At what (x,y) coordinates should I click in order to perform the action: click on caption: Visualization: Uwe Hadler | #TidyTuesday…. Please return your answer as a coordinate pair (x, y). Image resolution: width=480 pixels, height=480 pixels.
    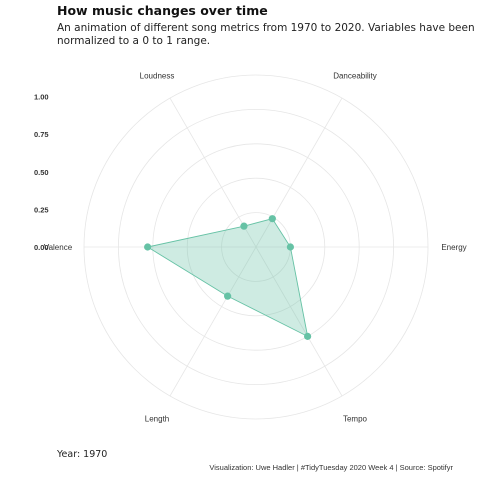
    Looking at the image, I should click on (331, 467).